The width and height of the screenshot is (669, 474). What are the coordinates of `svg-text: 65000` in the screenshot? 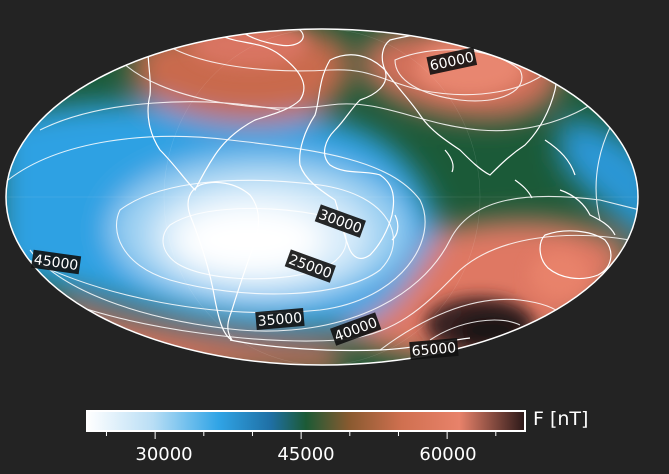 It's located at (434, 350).